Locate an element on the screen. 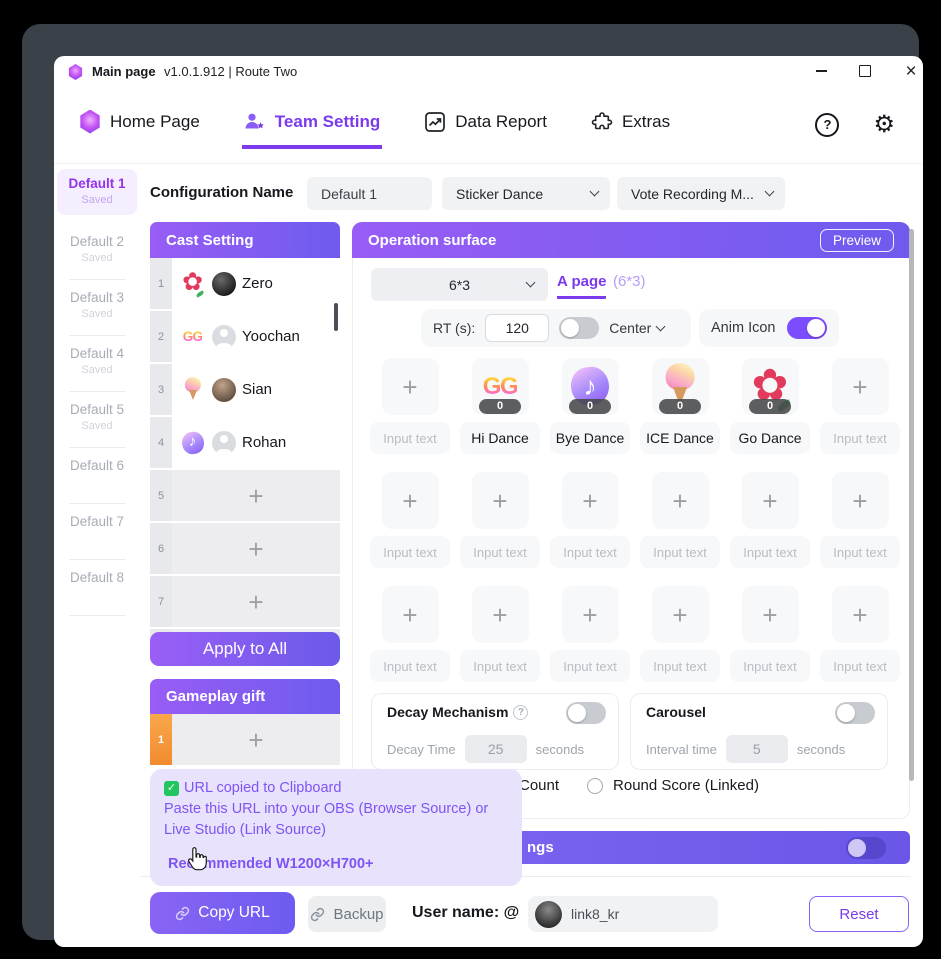 The image size is (941, 959). nav-right-icons is located at coordinates (869, 124).